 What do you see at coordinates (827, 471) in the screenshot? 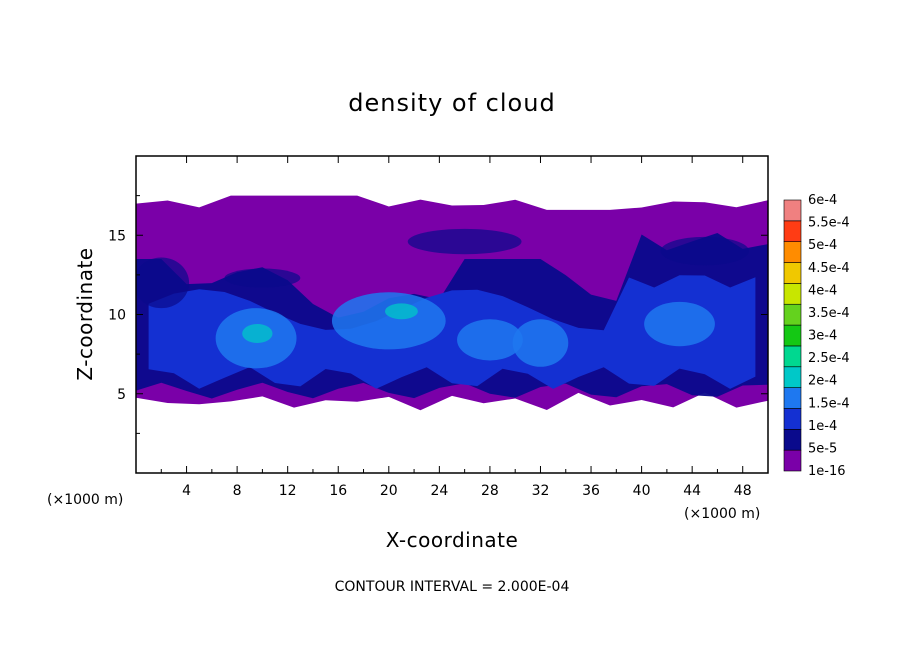
I see `colorbar-label: 1e-16` at bounding box center [827, 471].